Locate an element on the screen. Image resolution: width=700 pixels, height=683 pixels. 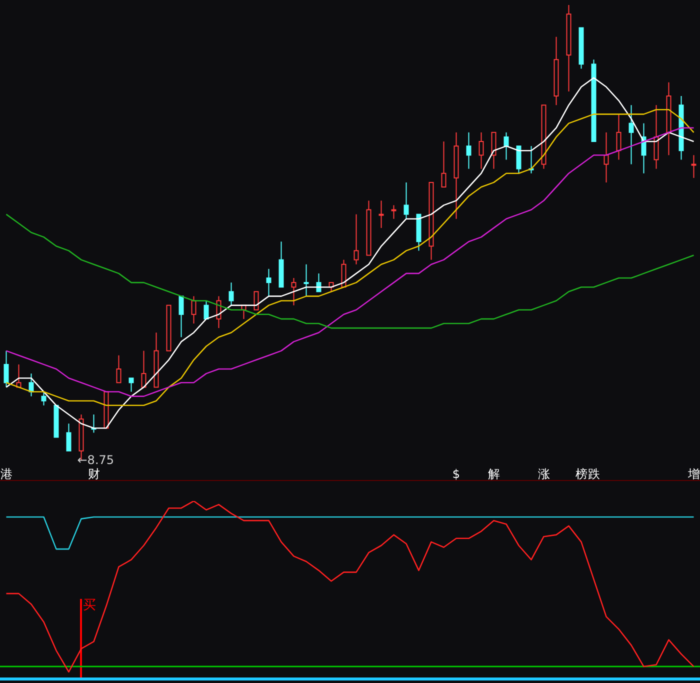
x-tick-label: 解 is located at coordinates (494, 474).